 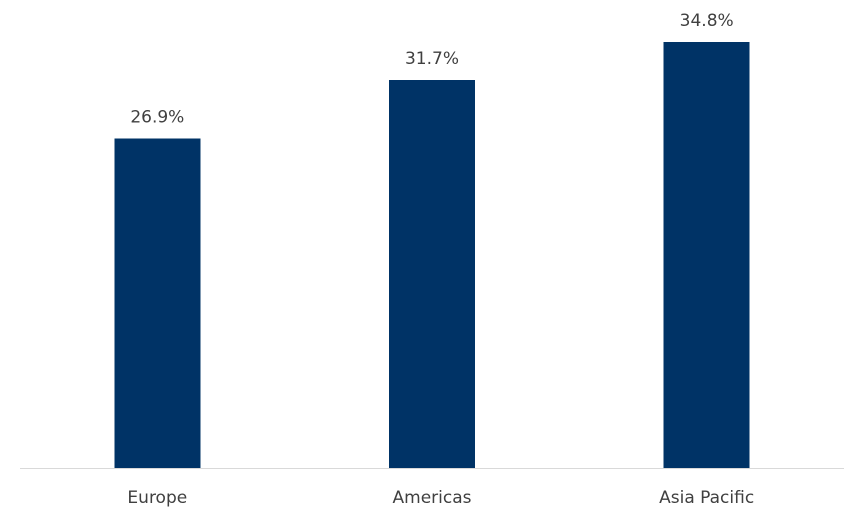 What do you see at coordinates (706, 498) in the screenshot?
I see `category-label-asia-pacific: Asia Pacific` at bounding box center [706, 498].